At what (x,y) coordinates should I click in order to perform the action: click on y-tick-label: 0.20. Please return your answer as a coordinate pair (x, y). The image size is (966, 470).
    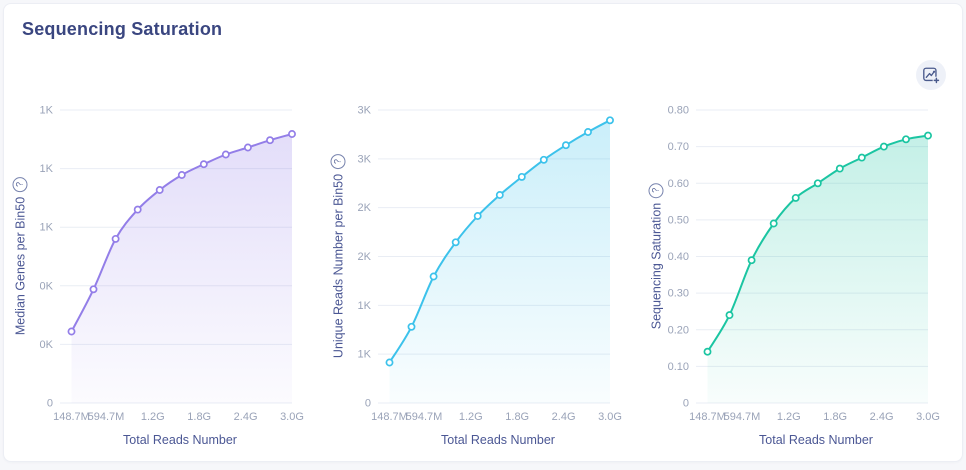
    Looking at the image, I should click on (678, 330).